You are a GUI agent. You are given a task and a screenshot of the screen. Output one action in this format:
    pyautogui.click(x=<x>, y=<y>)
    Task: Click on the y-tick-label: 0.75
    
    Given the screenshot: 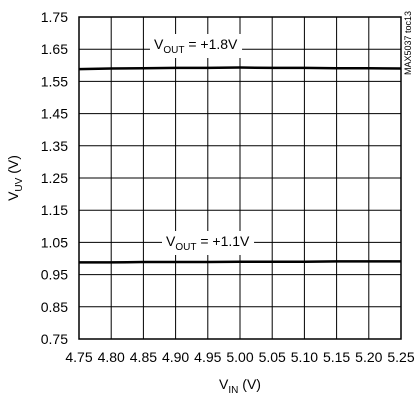 What is the action you would take?
    pyautogui.click(x=54, y=339)
    